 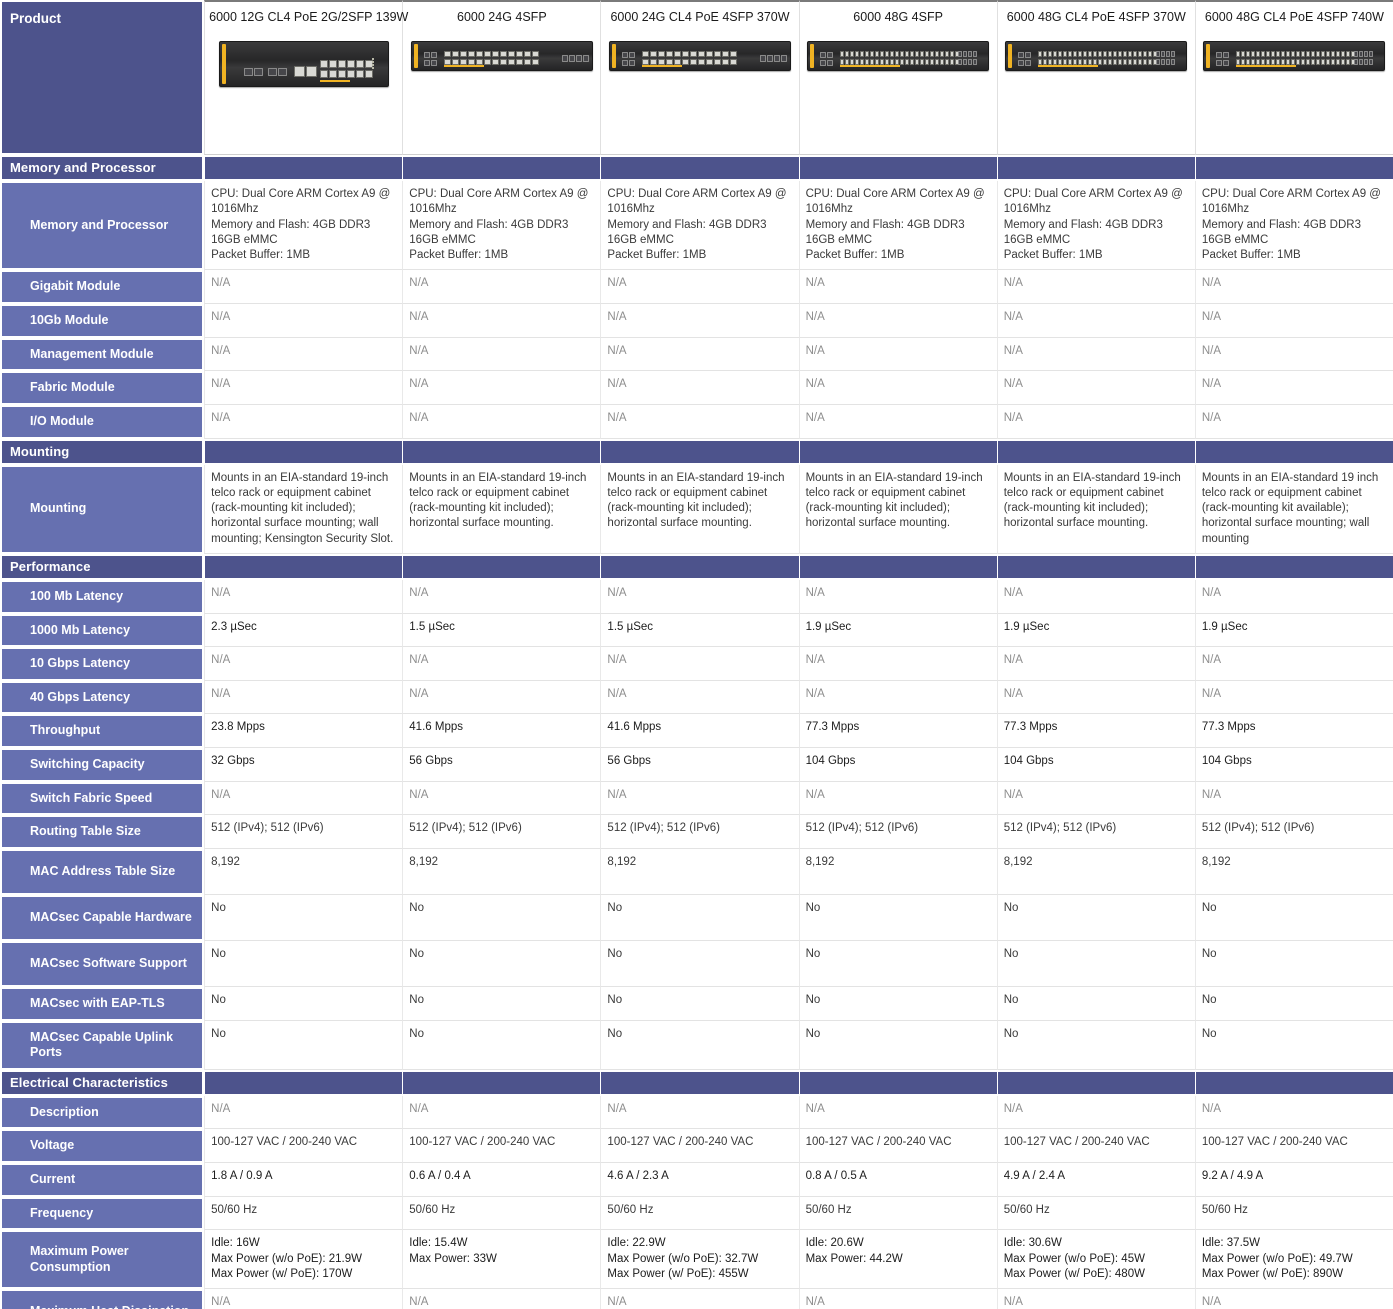 I want to click on table-cell: 1.5 µSec, so click(x=501, y=630).